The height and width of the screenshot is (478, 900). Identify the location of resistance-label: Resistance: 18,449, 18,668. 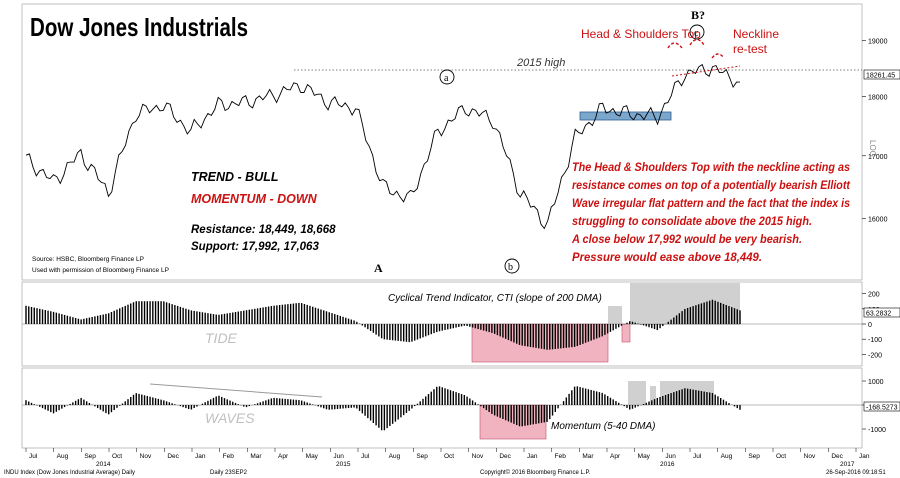
(263, 230).